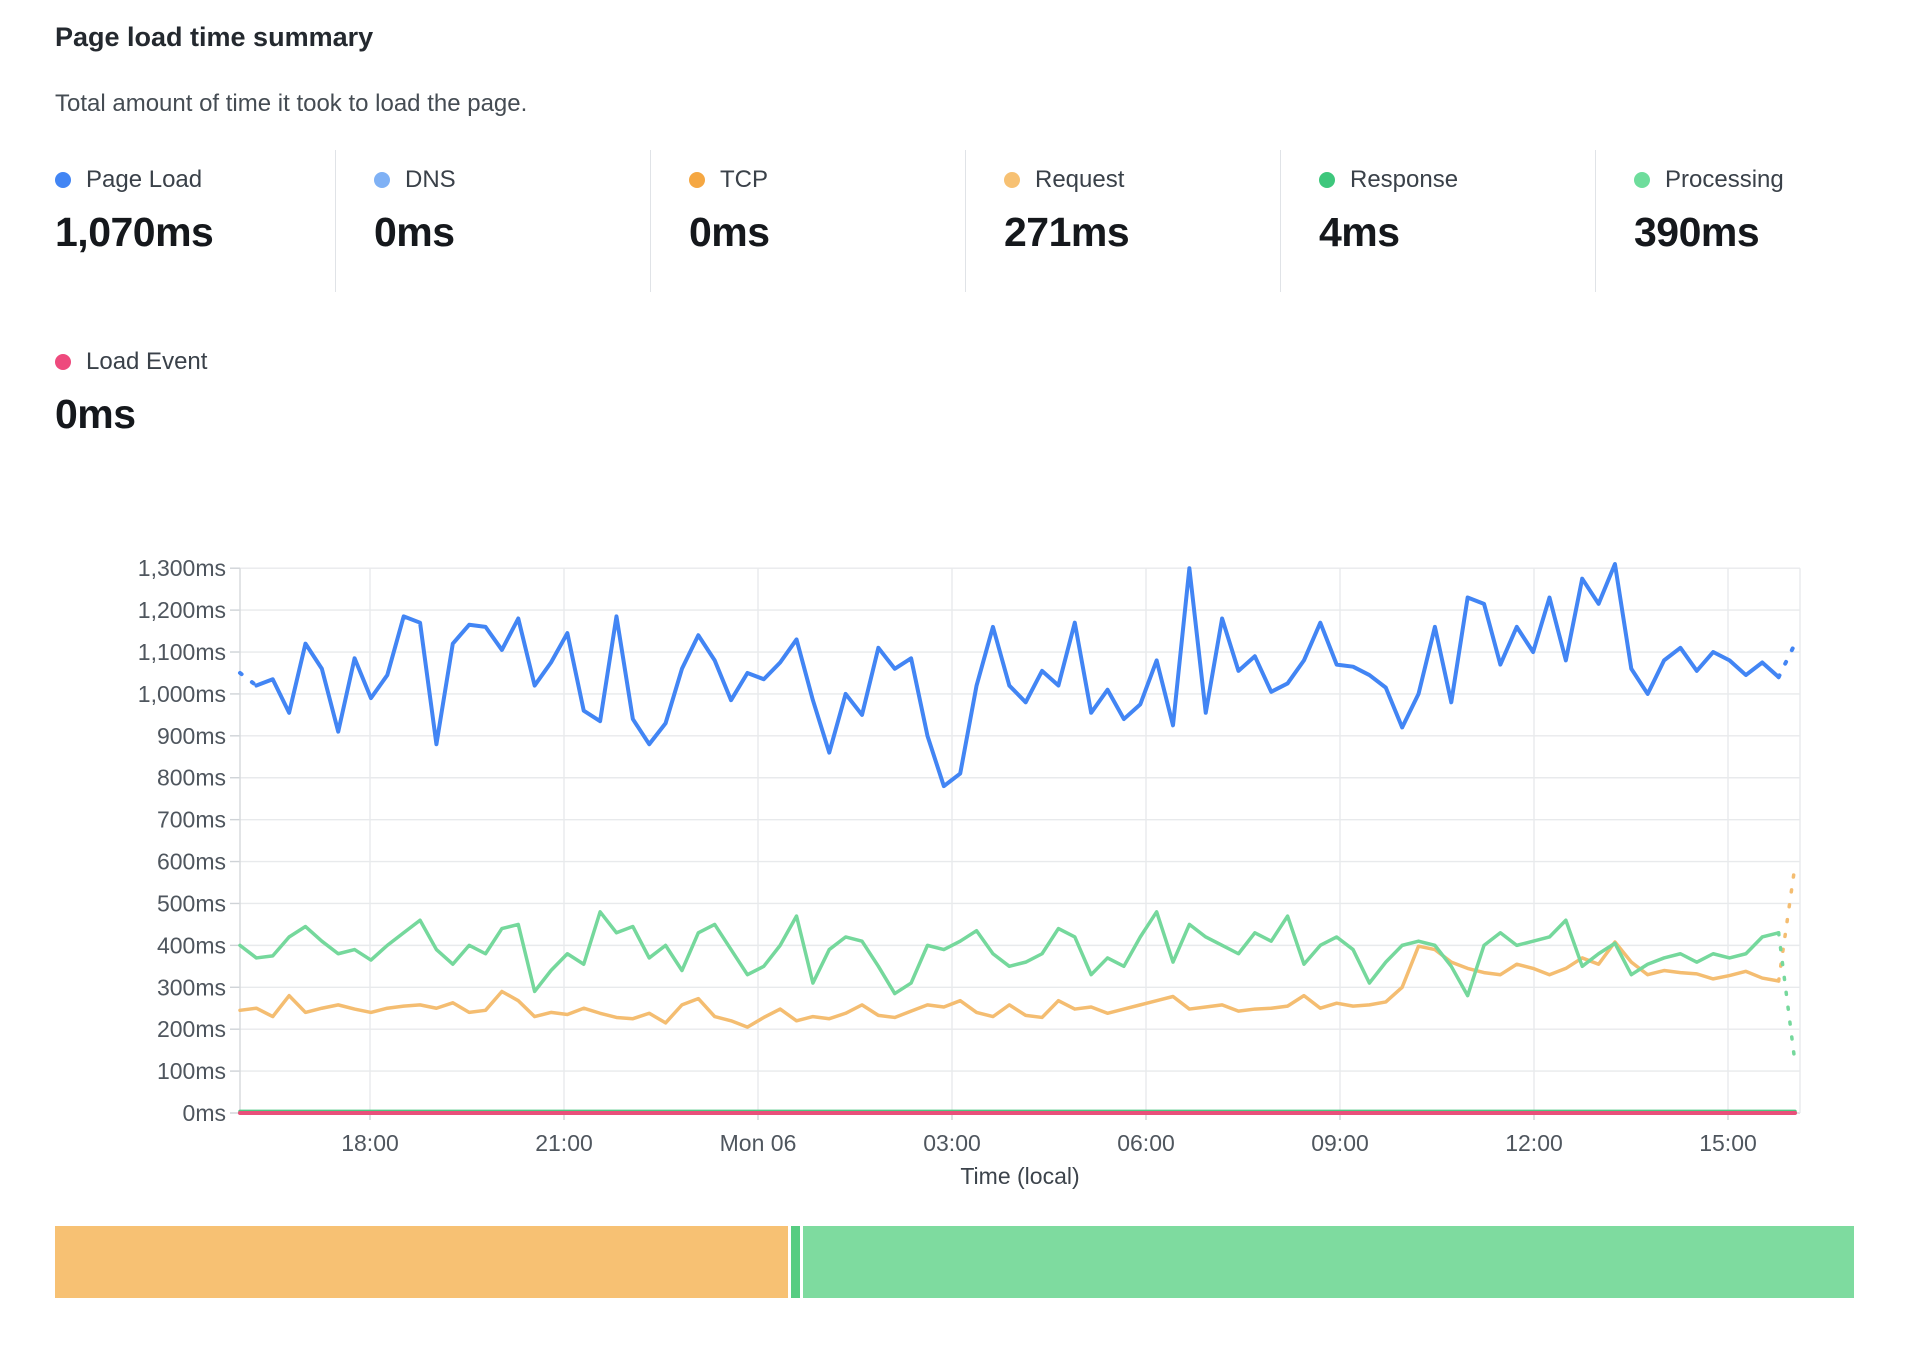 This screenshot has height=1352, width=1910. What do you see at coordinates (512, 180) in the screenshot?
I see `legend-dns: DNS` at bounding box center [512, 180].